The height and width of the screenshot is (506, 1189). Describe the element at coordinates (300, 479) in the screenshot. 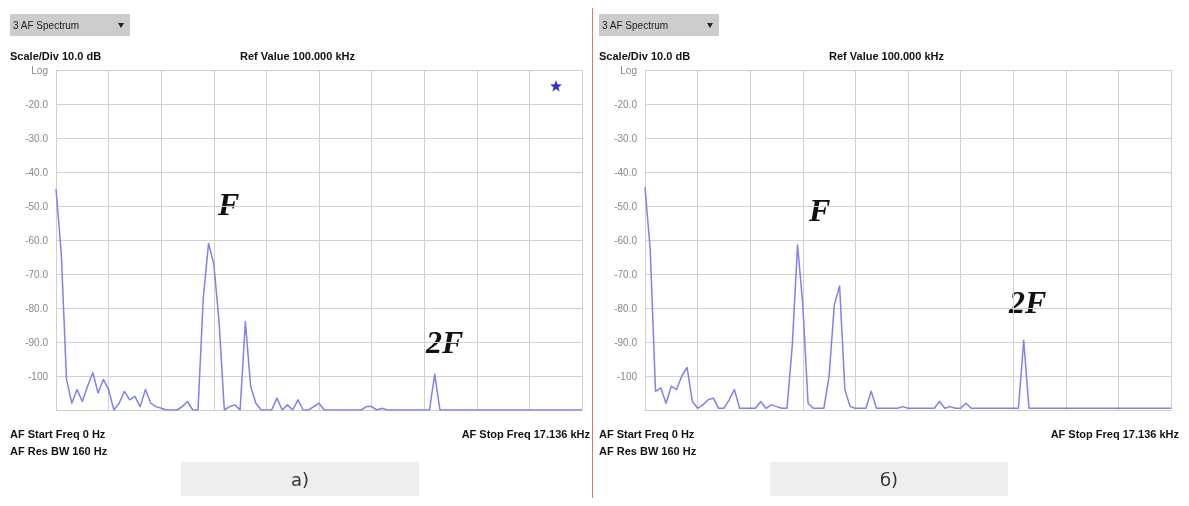

I see `text: а)` at that location.